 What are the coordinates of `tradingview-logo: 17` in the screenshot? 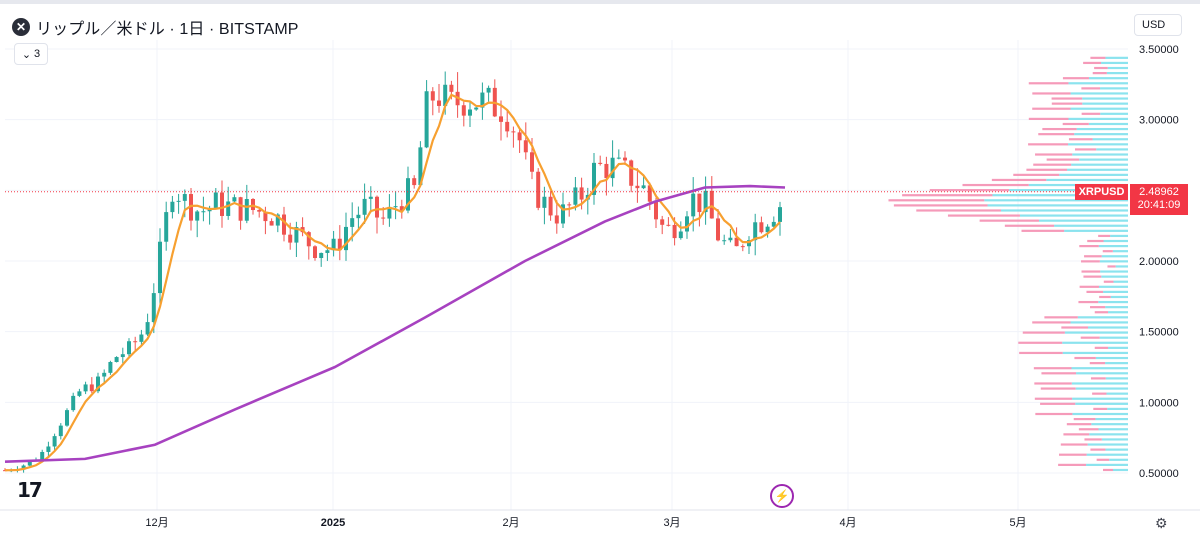 It's located at (30, 490).